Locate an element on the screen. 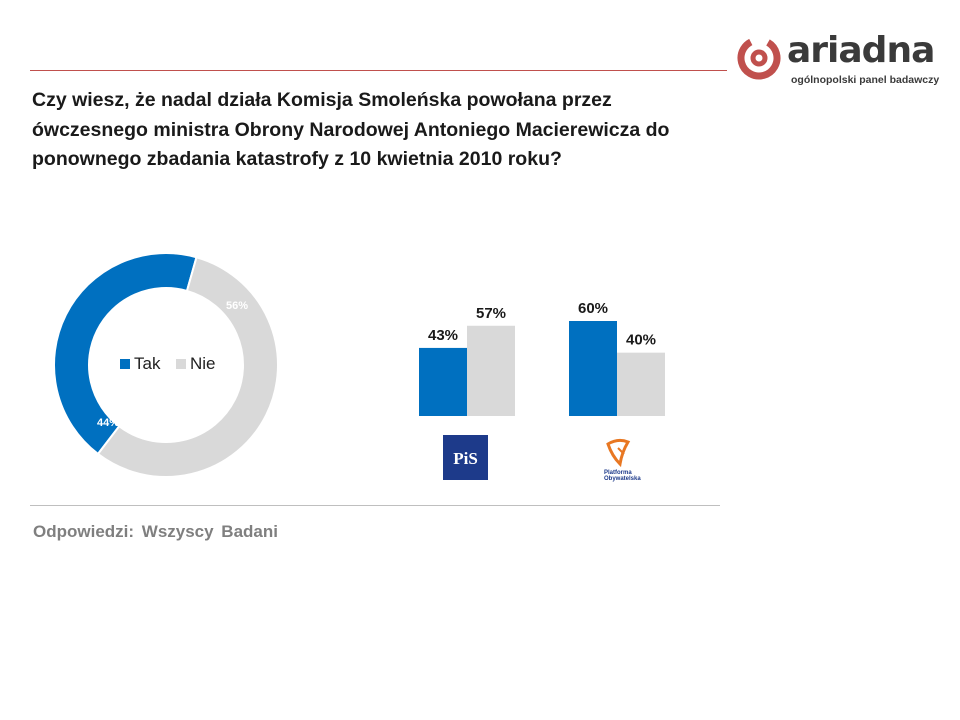 The image size is (960, 720). header-rule is located at coordinates (378, 70).